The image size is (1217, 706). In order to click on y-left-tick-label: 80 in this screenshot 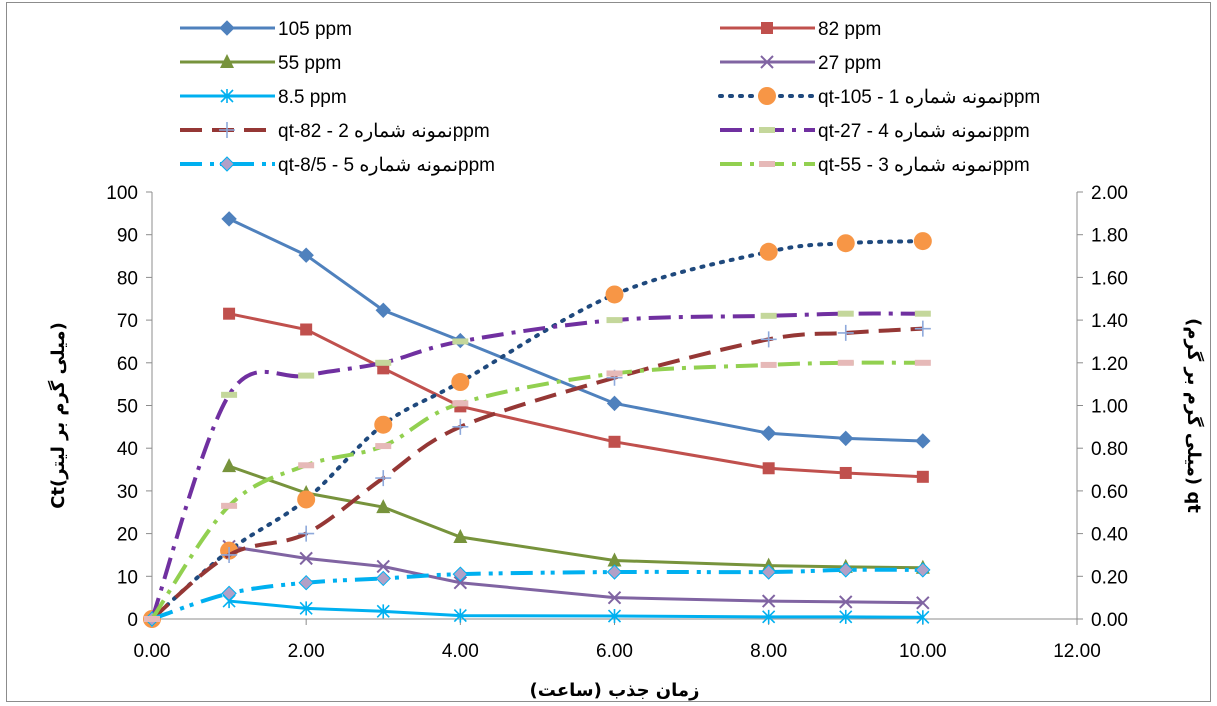, I will do `click(127, 278)`.